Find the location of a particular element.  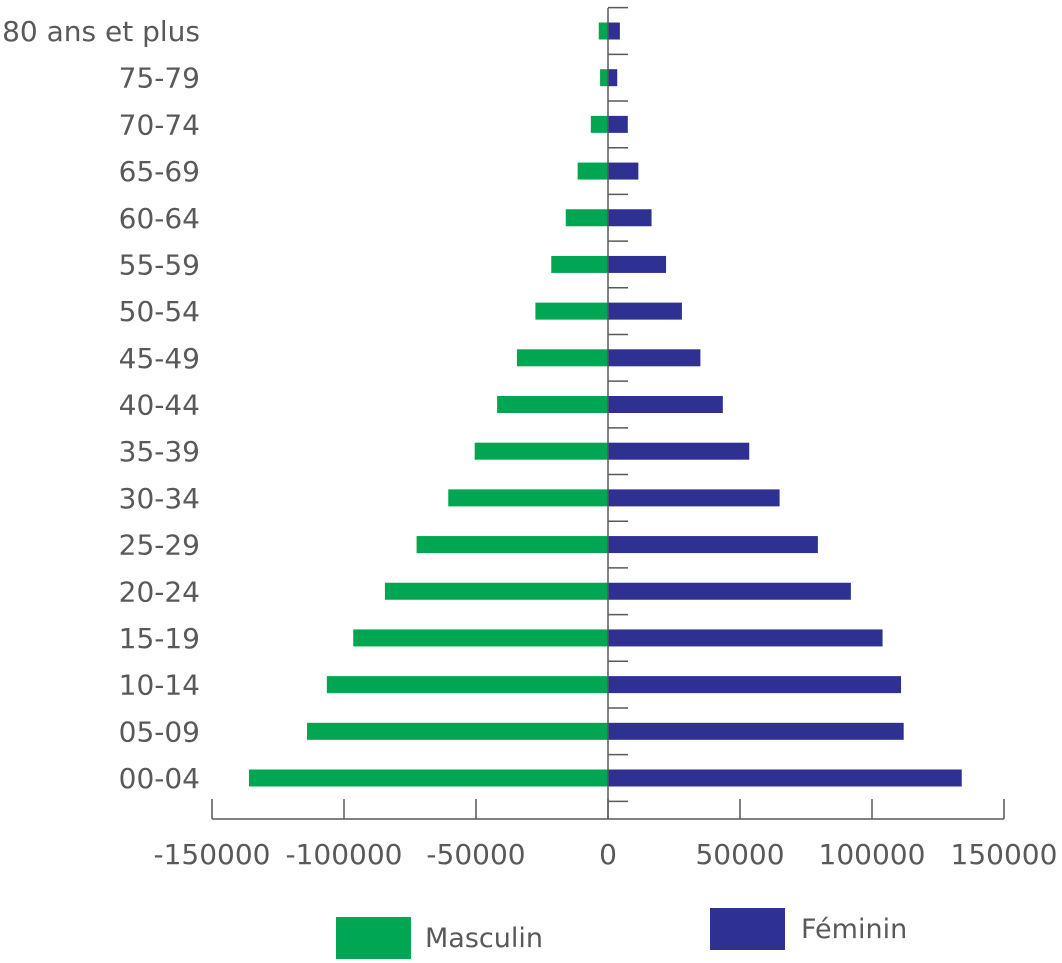

y-tick-label: 30-34 is located at coordinates (159, 498).